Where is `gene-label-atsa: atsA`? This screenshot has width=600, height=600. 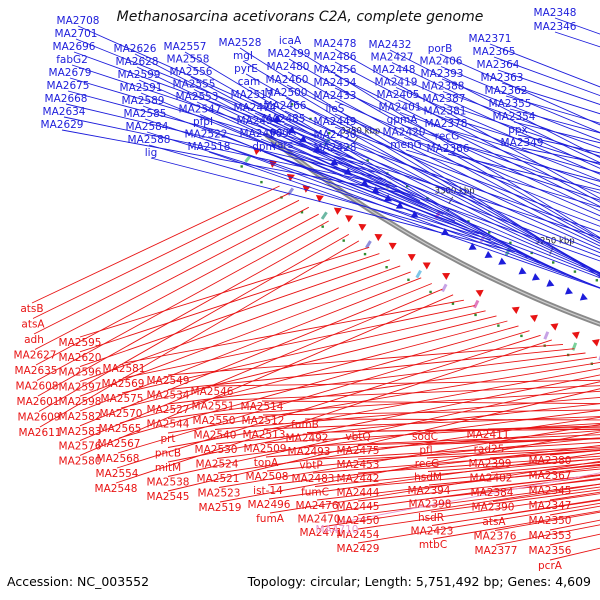
gene-label-atsa: atsA is located at coordinates (494, 522).